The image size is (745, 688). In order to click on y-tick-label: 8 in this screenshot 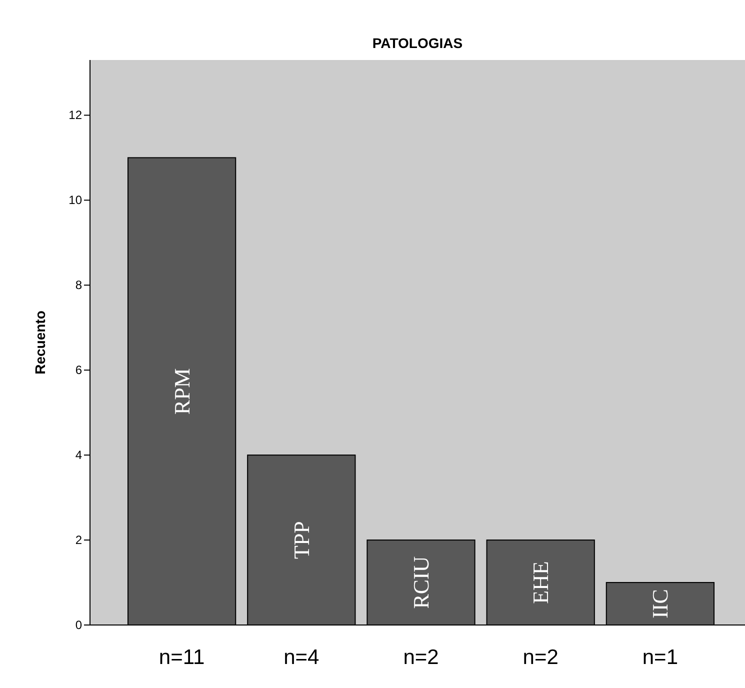, I will do `click(78, 285)`.